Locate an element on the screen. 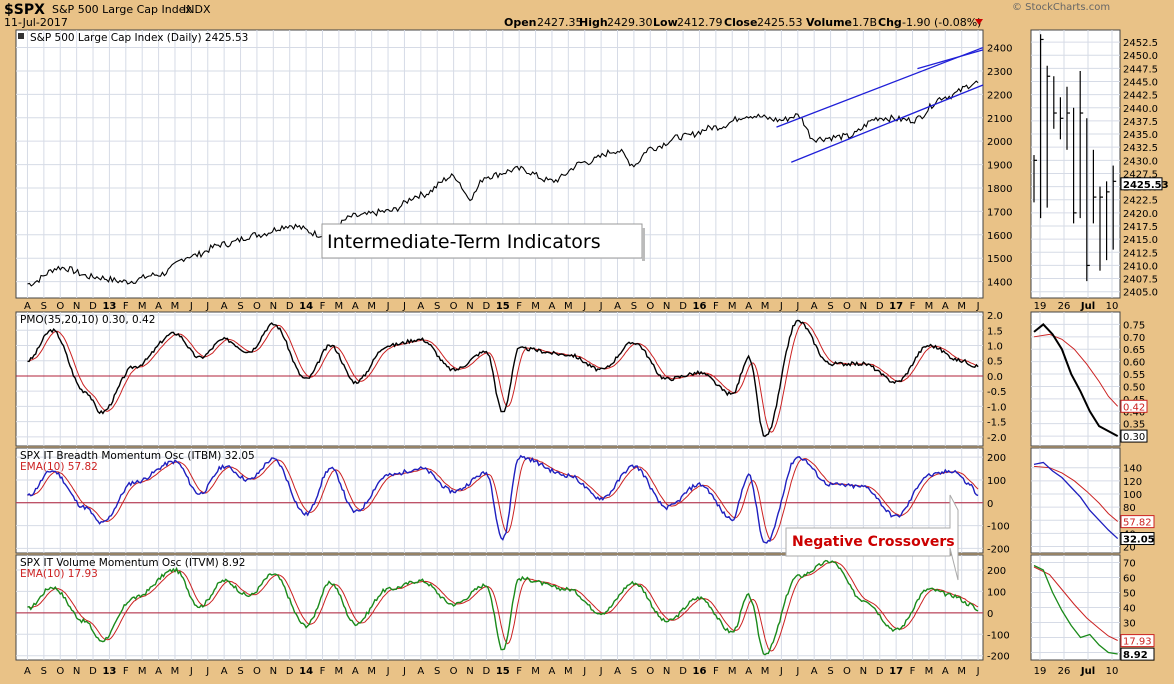  mini-y-tick-label: 2422.5 is located at coordinates (1140, 201).